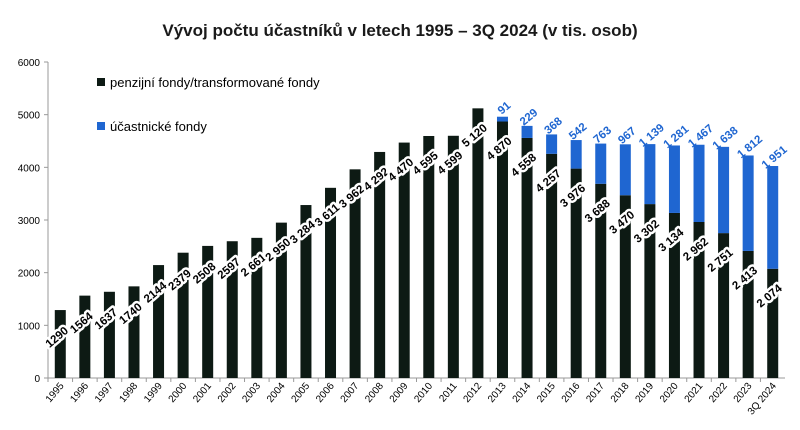 The height and width of the screenshot is (430, 800). What do you see at coordinates (101, 126) in the screenshot?
I see `legend-swatch-participant` at bounding box center [101, 126].